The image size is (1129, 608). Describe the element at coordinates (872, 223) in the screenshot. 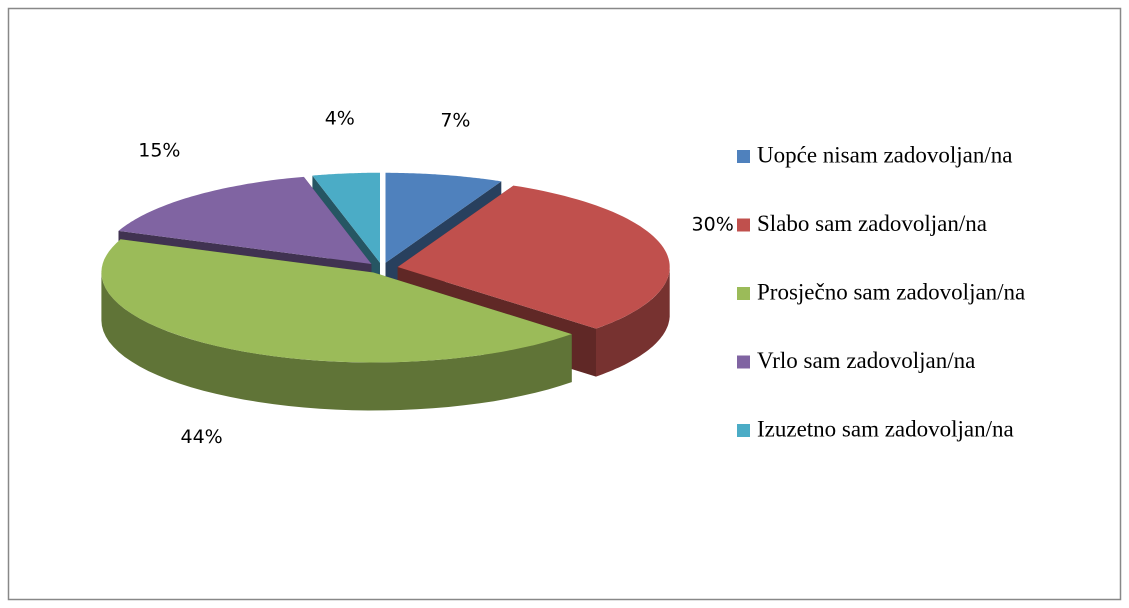

I see `legend-label: Slabo sam zadovoljan/na` at that location.